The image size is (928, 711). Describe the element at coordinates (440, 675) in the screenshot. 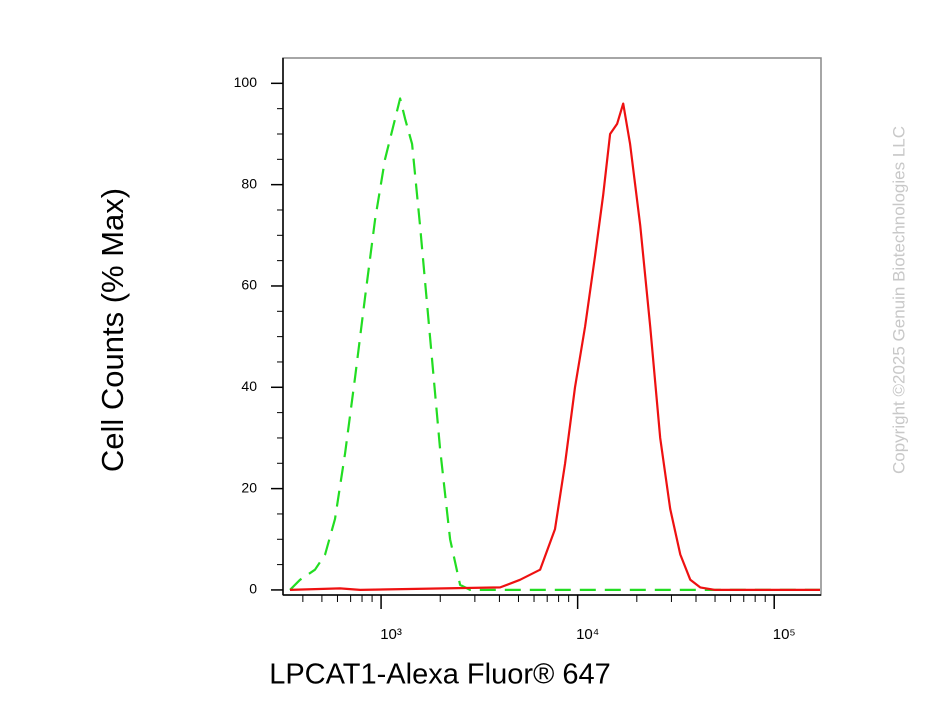

I see `x-axis-title: LPCAT1-Alexa Fluor® 647` at that location.